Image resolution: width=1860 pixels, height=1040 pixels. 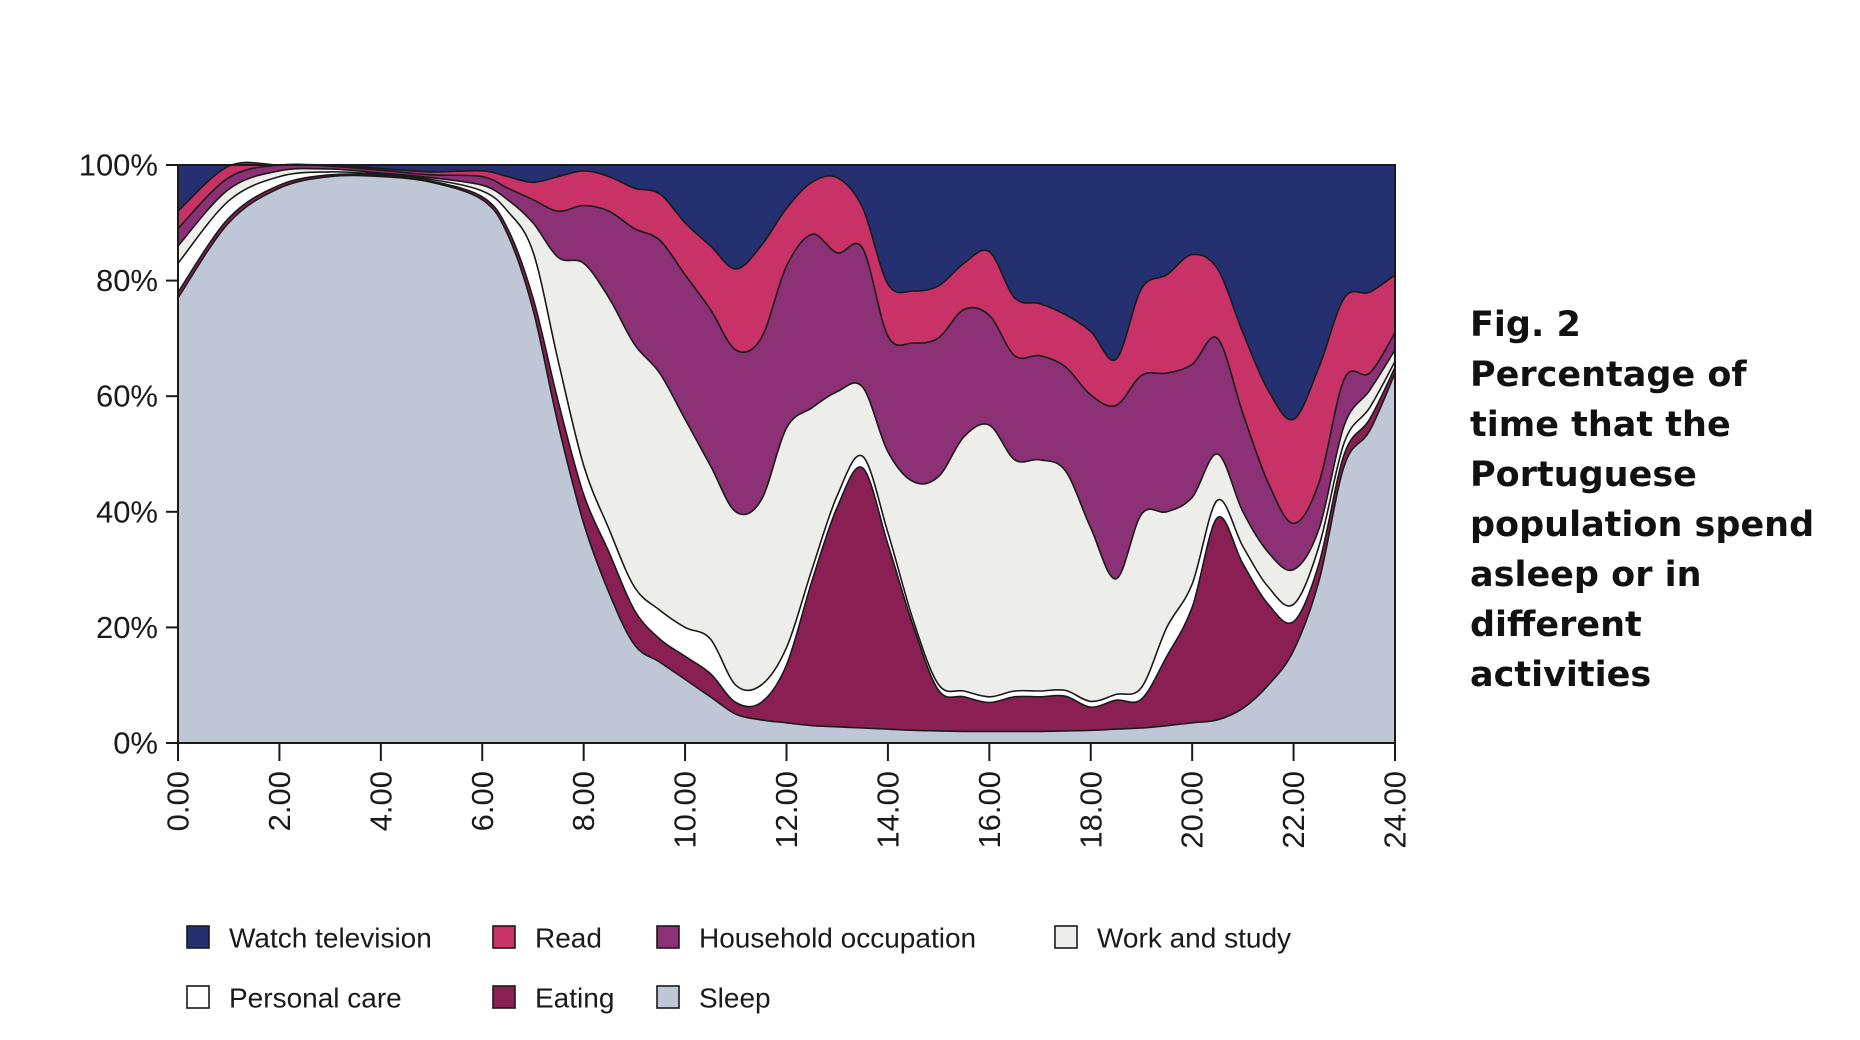 I want to click on legend-item-household-occupation: Household occupation, so click(x=816, y=938).